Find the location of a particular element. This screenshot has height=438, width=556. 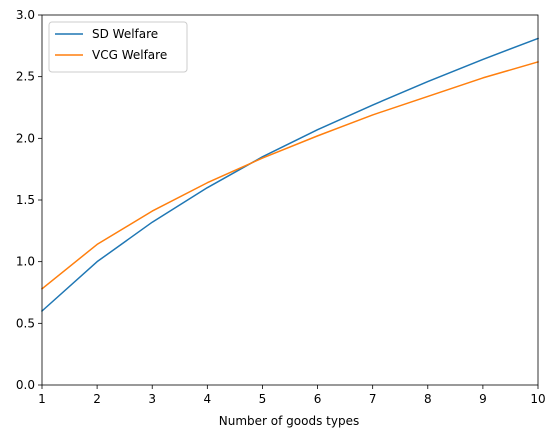

y-tick-label: 2.5 is located at coordinates (25, 77).